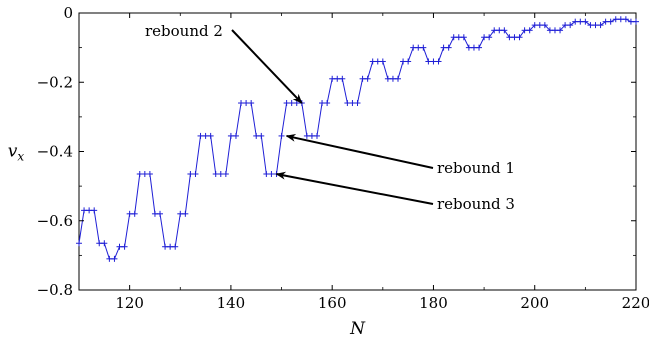 This screenshot has width=649, height=340. Describe the element at coordinates (129, 303) in the screenshot. I see `x-tick-label: 120` at that location.